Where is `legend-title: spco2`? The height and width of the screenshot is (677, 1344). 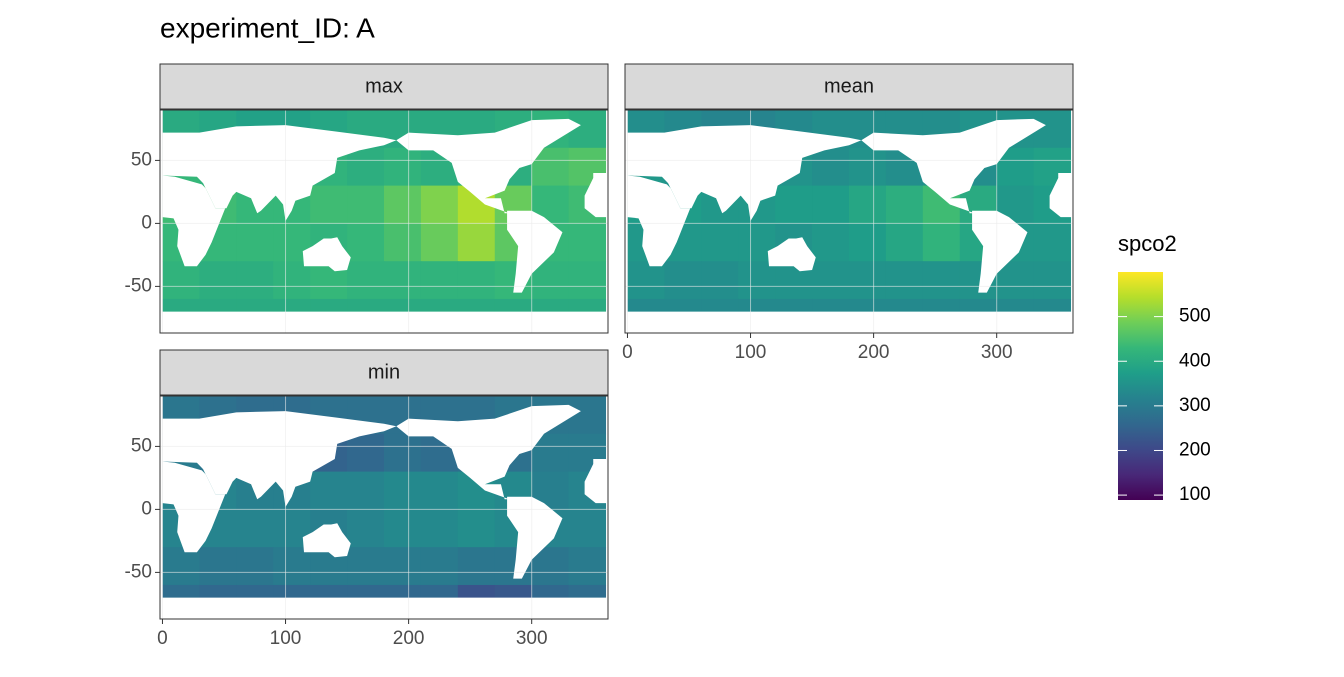 legend-title: spco2 is located at coordinates (1147, 243).